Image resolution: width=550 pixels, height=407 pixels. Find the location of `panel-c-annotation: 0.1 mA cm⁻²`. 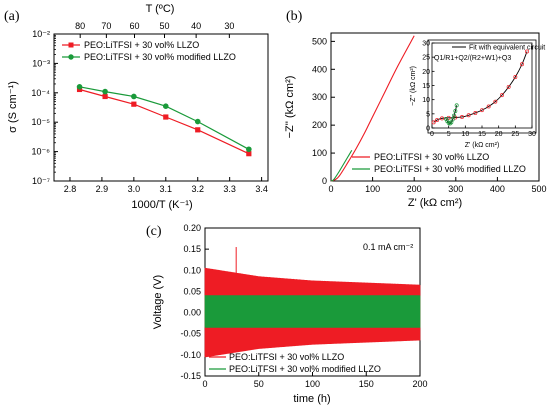

panel-c-annotation: 0.1 mA cm⁻² is located at coordinates (388, 247).